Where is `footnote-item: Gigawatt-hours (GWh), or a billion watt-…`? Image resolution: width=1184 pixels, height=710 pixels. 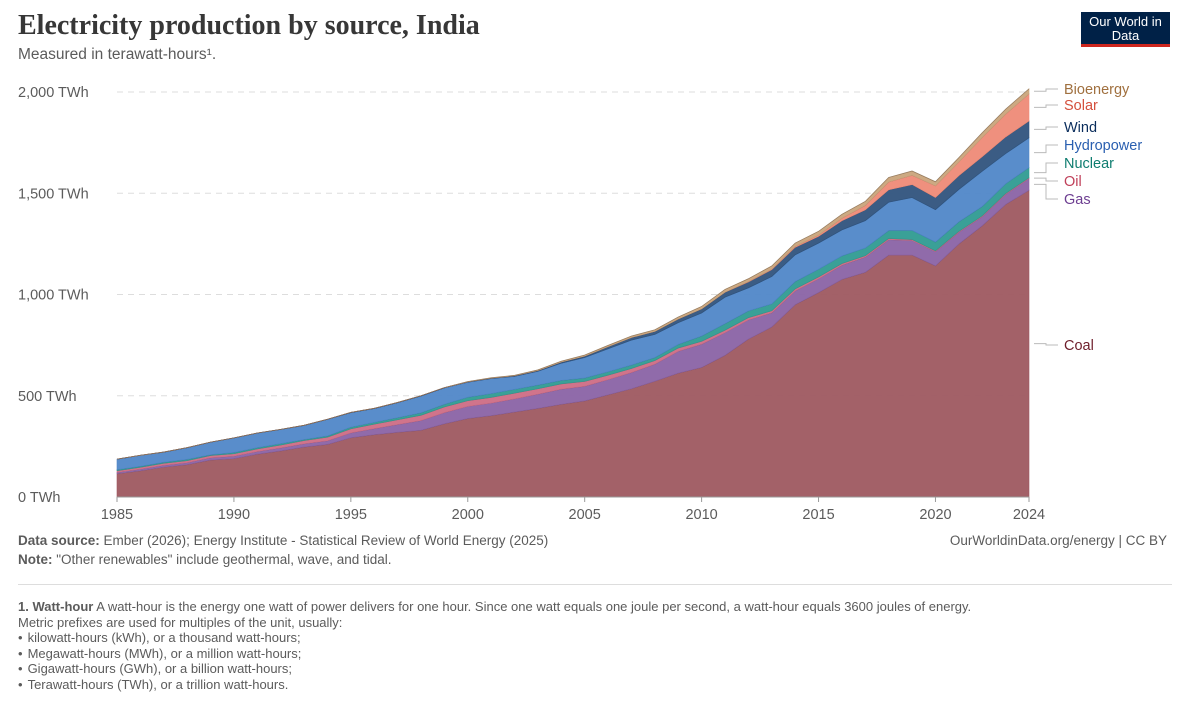
footnote-item: Gigawatt-hours (GWh), or a billion watt-… is located at coordinates (588, 669).